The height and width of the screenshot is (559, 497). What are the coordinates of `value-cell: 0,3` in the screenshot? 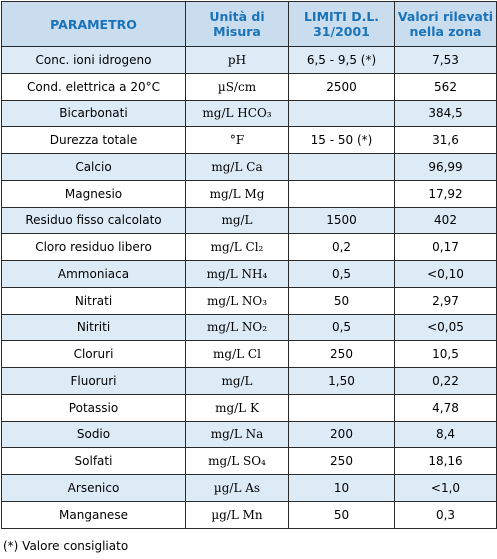 It's located at (445, 514).